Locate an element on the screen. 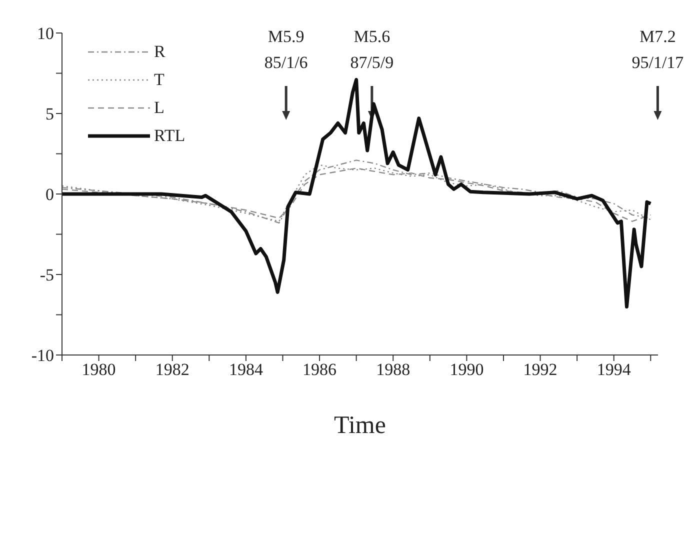  x-tick-label: 1984 is located at coordinates (246, 370).